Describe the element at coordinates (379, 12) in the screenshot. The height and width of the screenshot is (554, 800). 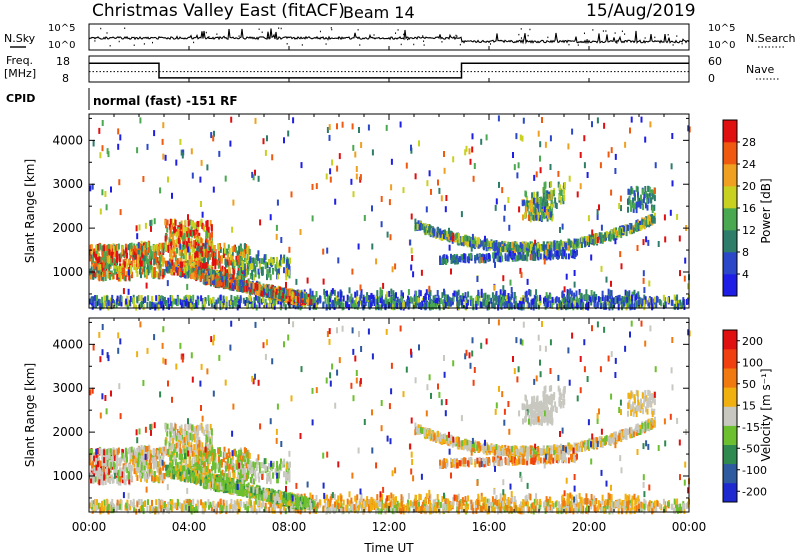
I see `beam-label: Beam 14` at that location.